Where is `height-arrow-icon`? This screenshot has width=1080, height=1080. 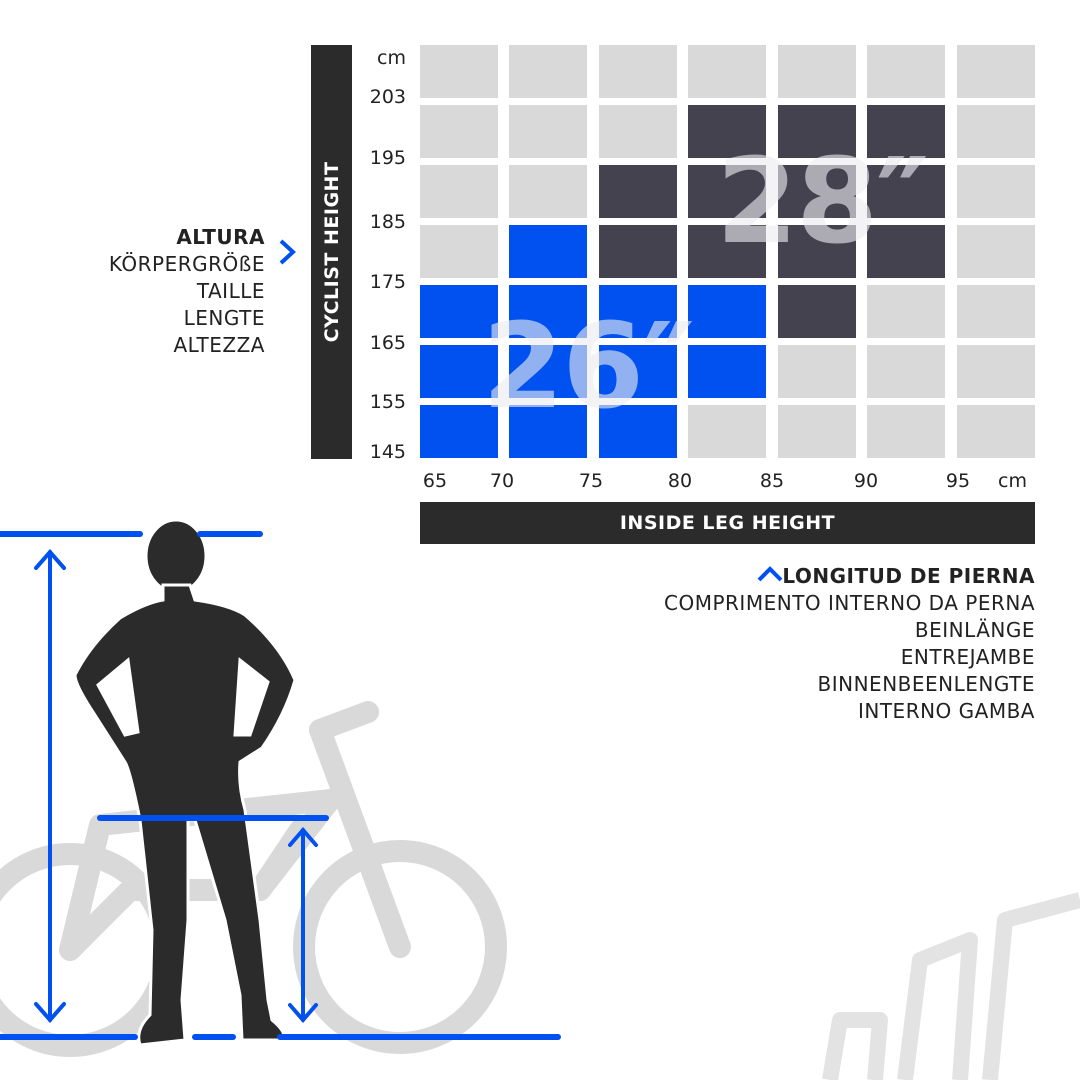 height-arrow-icon is located at coordinates (50, 786).